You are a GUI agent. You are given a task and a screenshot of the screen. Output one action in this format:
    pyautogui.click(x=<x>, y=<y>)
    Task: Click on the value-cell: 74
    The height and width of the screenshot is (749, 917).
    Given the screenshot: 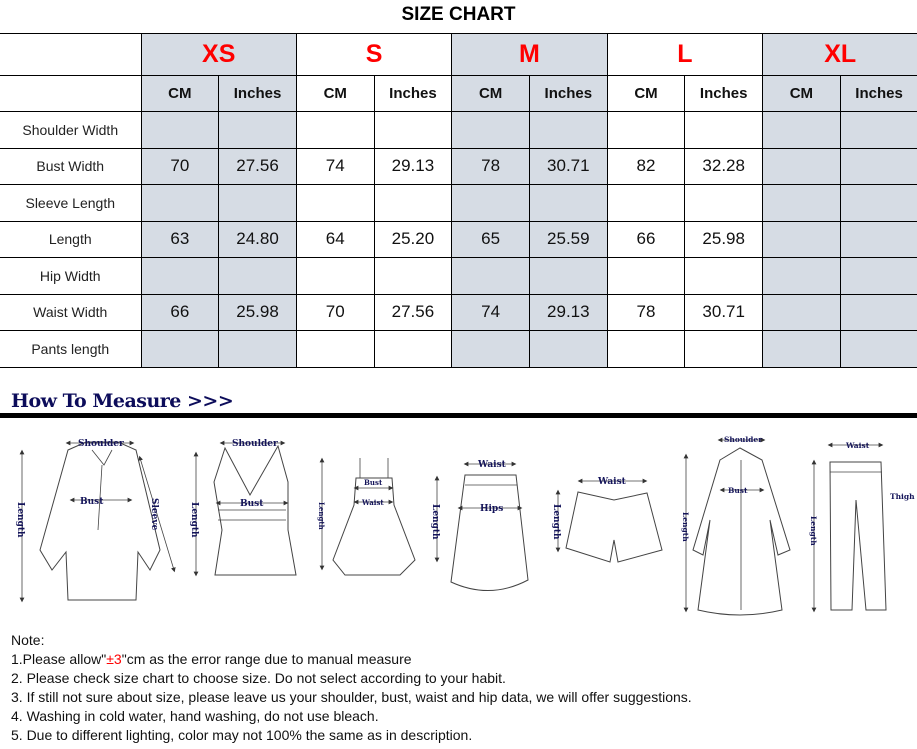 What is the action you would take?
    pyautogui.click(x=490, y=312)
    